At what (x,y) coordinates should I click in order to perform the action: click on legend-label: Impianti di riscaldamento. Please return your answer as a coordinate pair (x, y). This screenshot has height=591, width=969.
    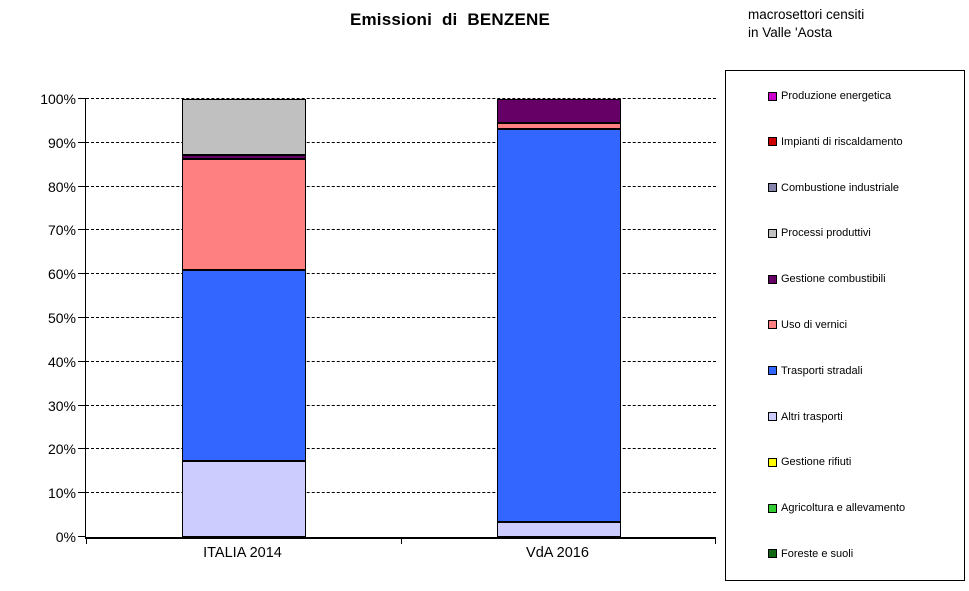
    Looking at the image, I should click on (842, 141).